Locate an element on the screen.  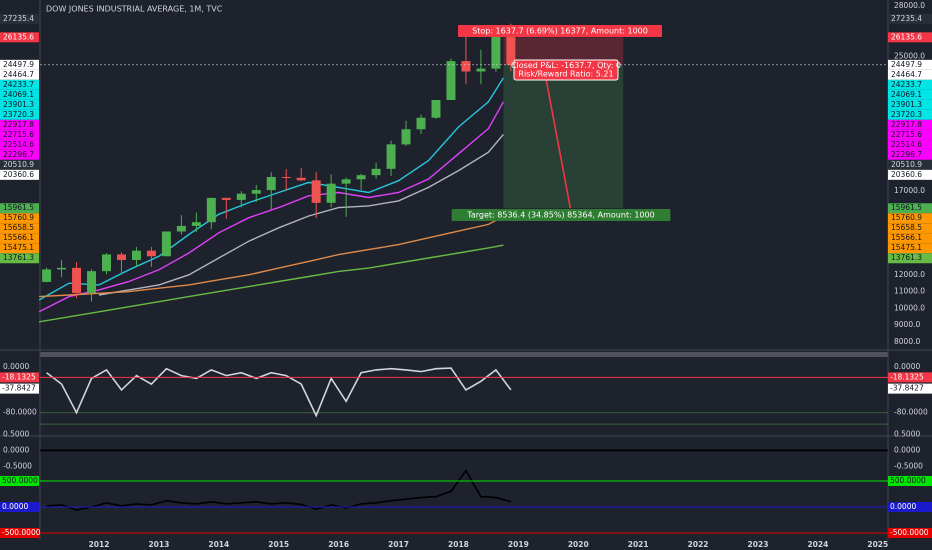
price-tag-label: 15566.1 is located at coordinates (18, 237).